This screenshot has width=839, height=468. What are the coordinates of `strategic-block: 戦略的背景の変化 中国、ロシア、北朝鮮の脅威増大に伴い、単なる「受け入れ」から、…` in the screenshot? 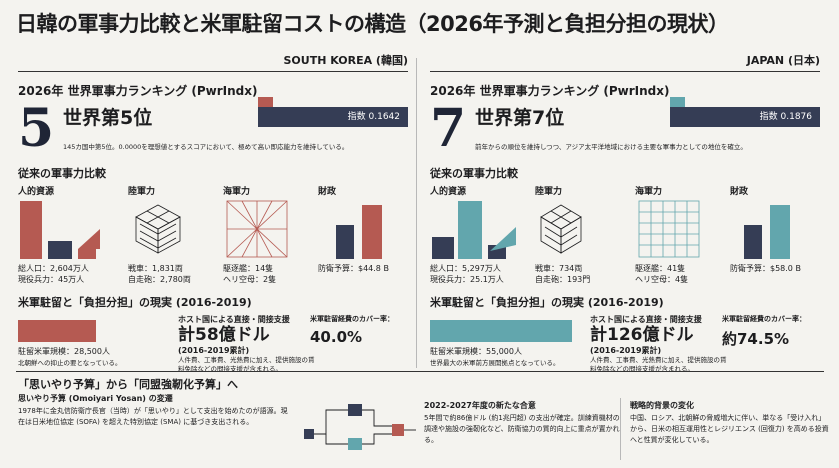 It's located at (730, 423).